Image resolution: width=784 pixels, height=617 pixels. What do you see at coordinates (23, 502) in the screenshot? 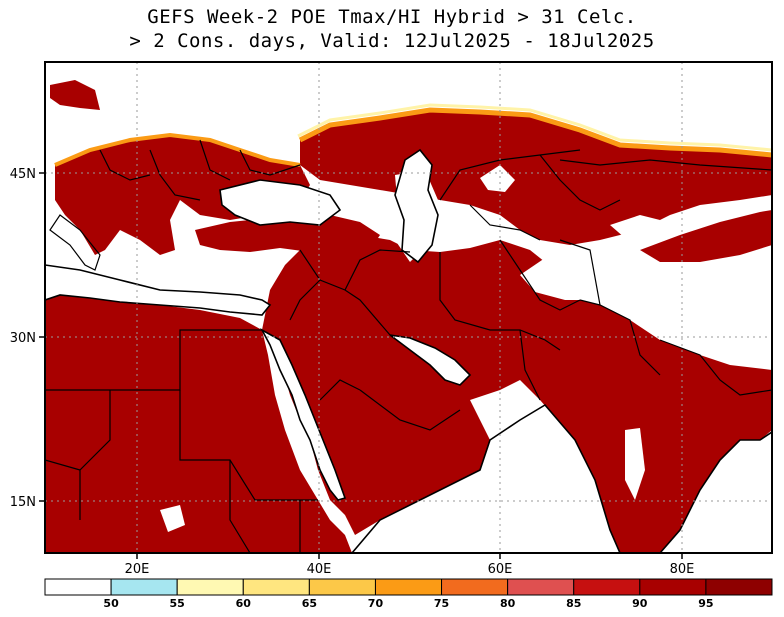
I see `y-tick-label: 15N` at bounding box center [23, 502].